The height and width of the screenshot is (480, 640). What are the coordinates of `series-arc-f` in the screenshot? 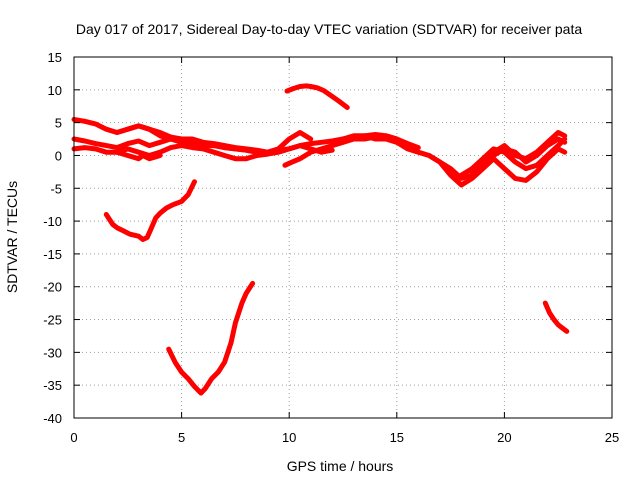 It's located at (346, 150).